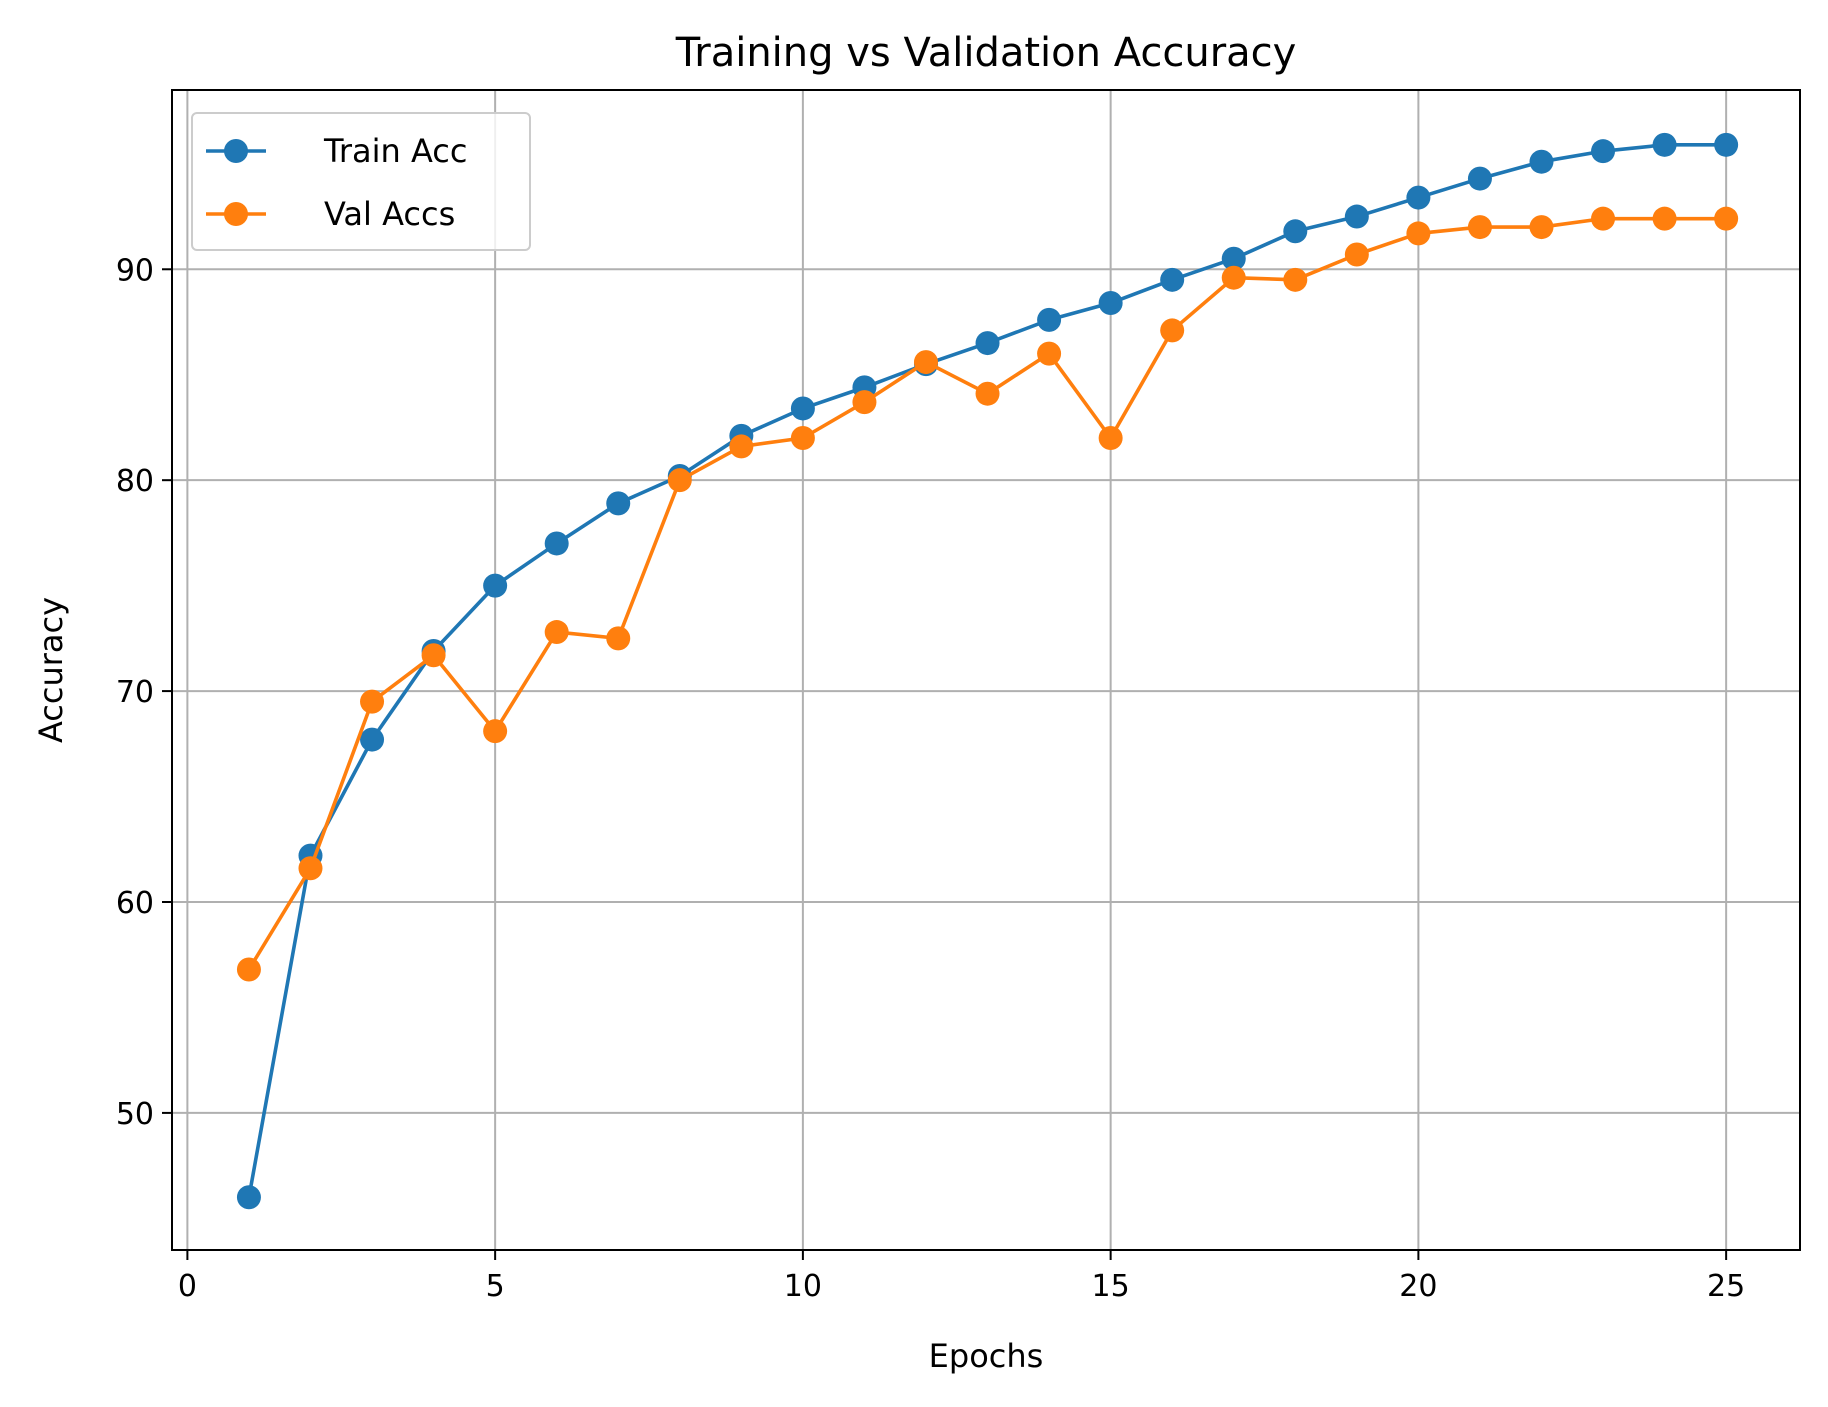 Image resolution: width=1828 pixels, height=1407 pixels. Describe the element at coordinates (236, 151) in the screenshot. I see `legend-marker-train-acc` at that location.